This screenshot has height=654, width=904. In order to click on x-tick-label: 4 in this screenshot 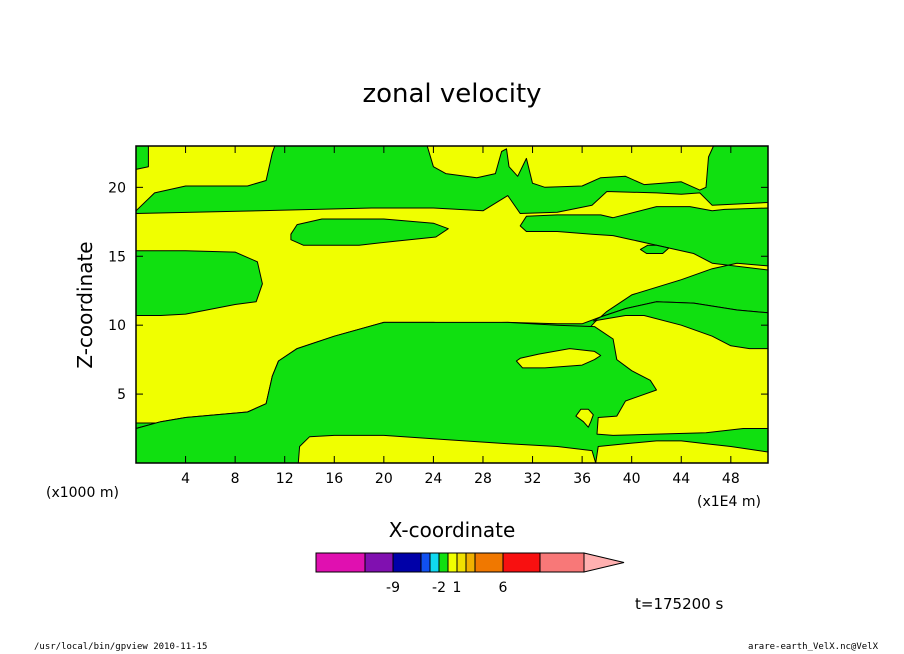, I will do `click(185, 479)`.